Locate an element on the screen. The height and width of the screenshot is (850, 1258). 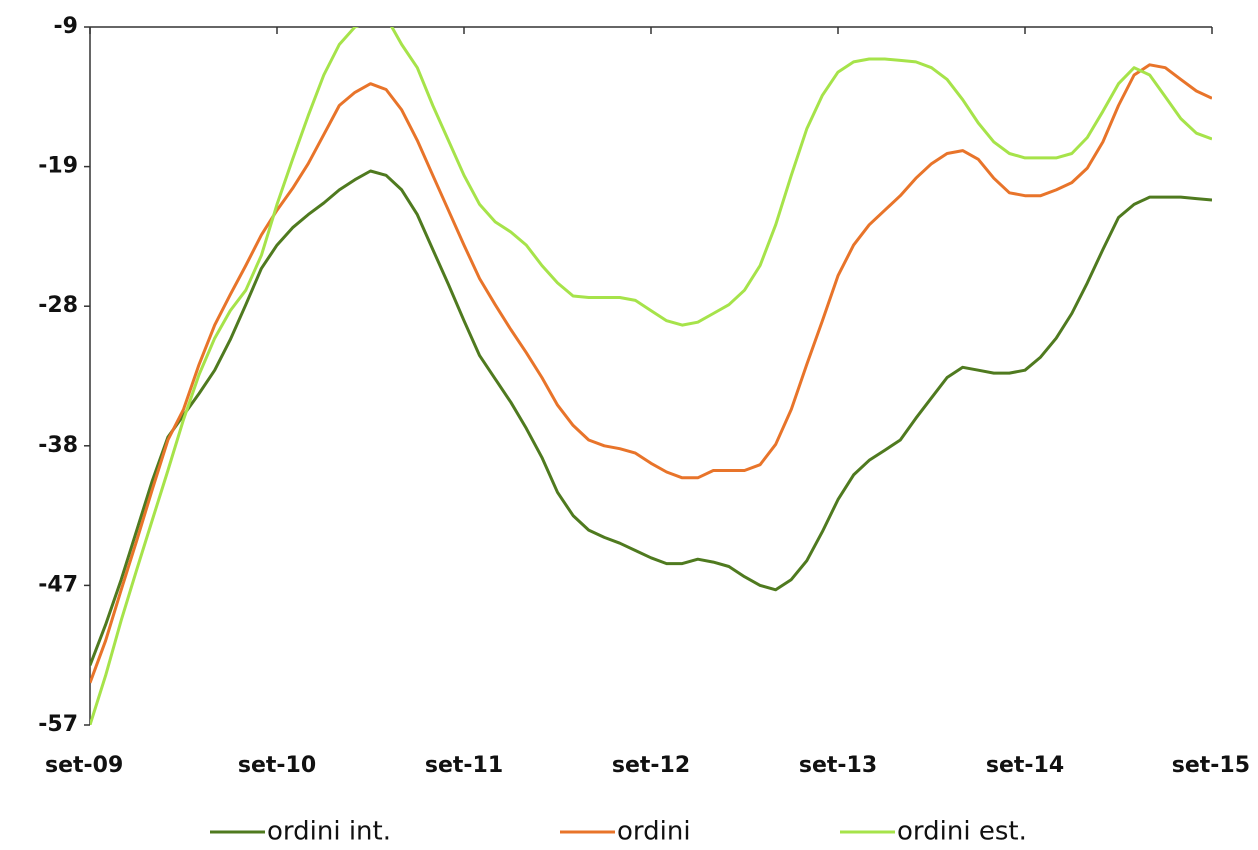
y-tick-label: -57 is located at coordinates (58, 724).